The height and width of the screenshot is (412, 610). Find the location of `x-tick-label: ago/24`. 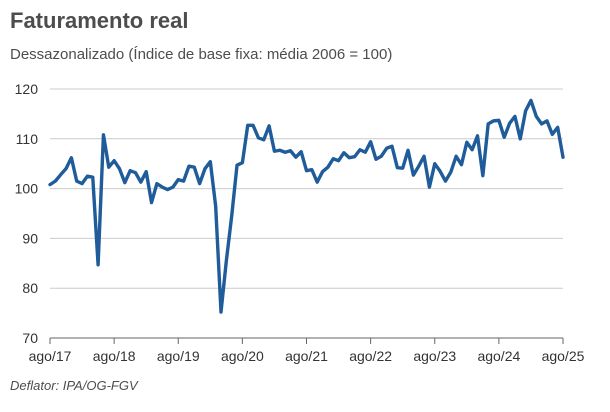

x-tick-label: ago/24 is located at coordinates (498, 356).